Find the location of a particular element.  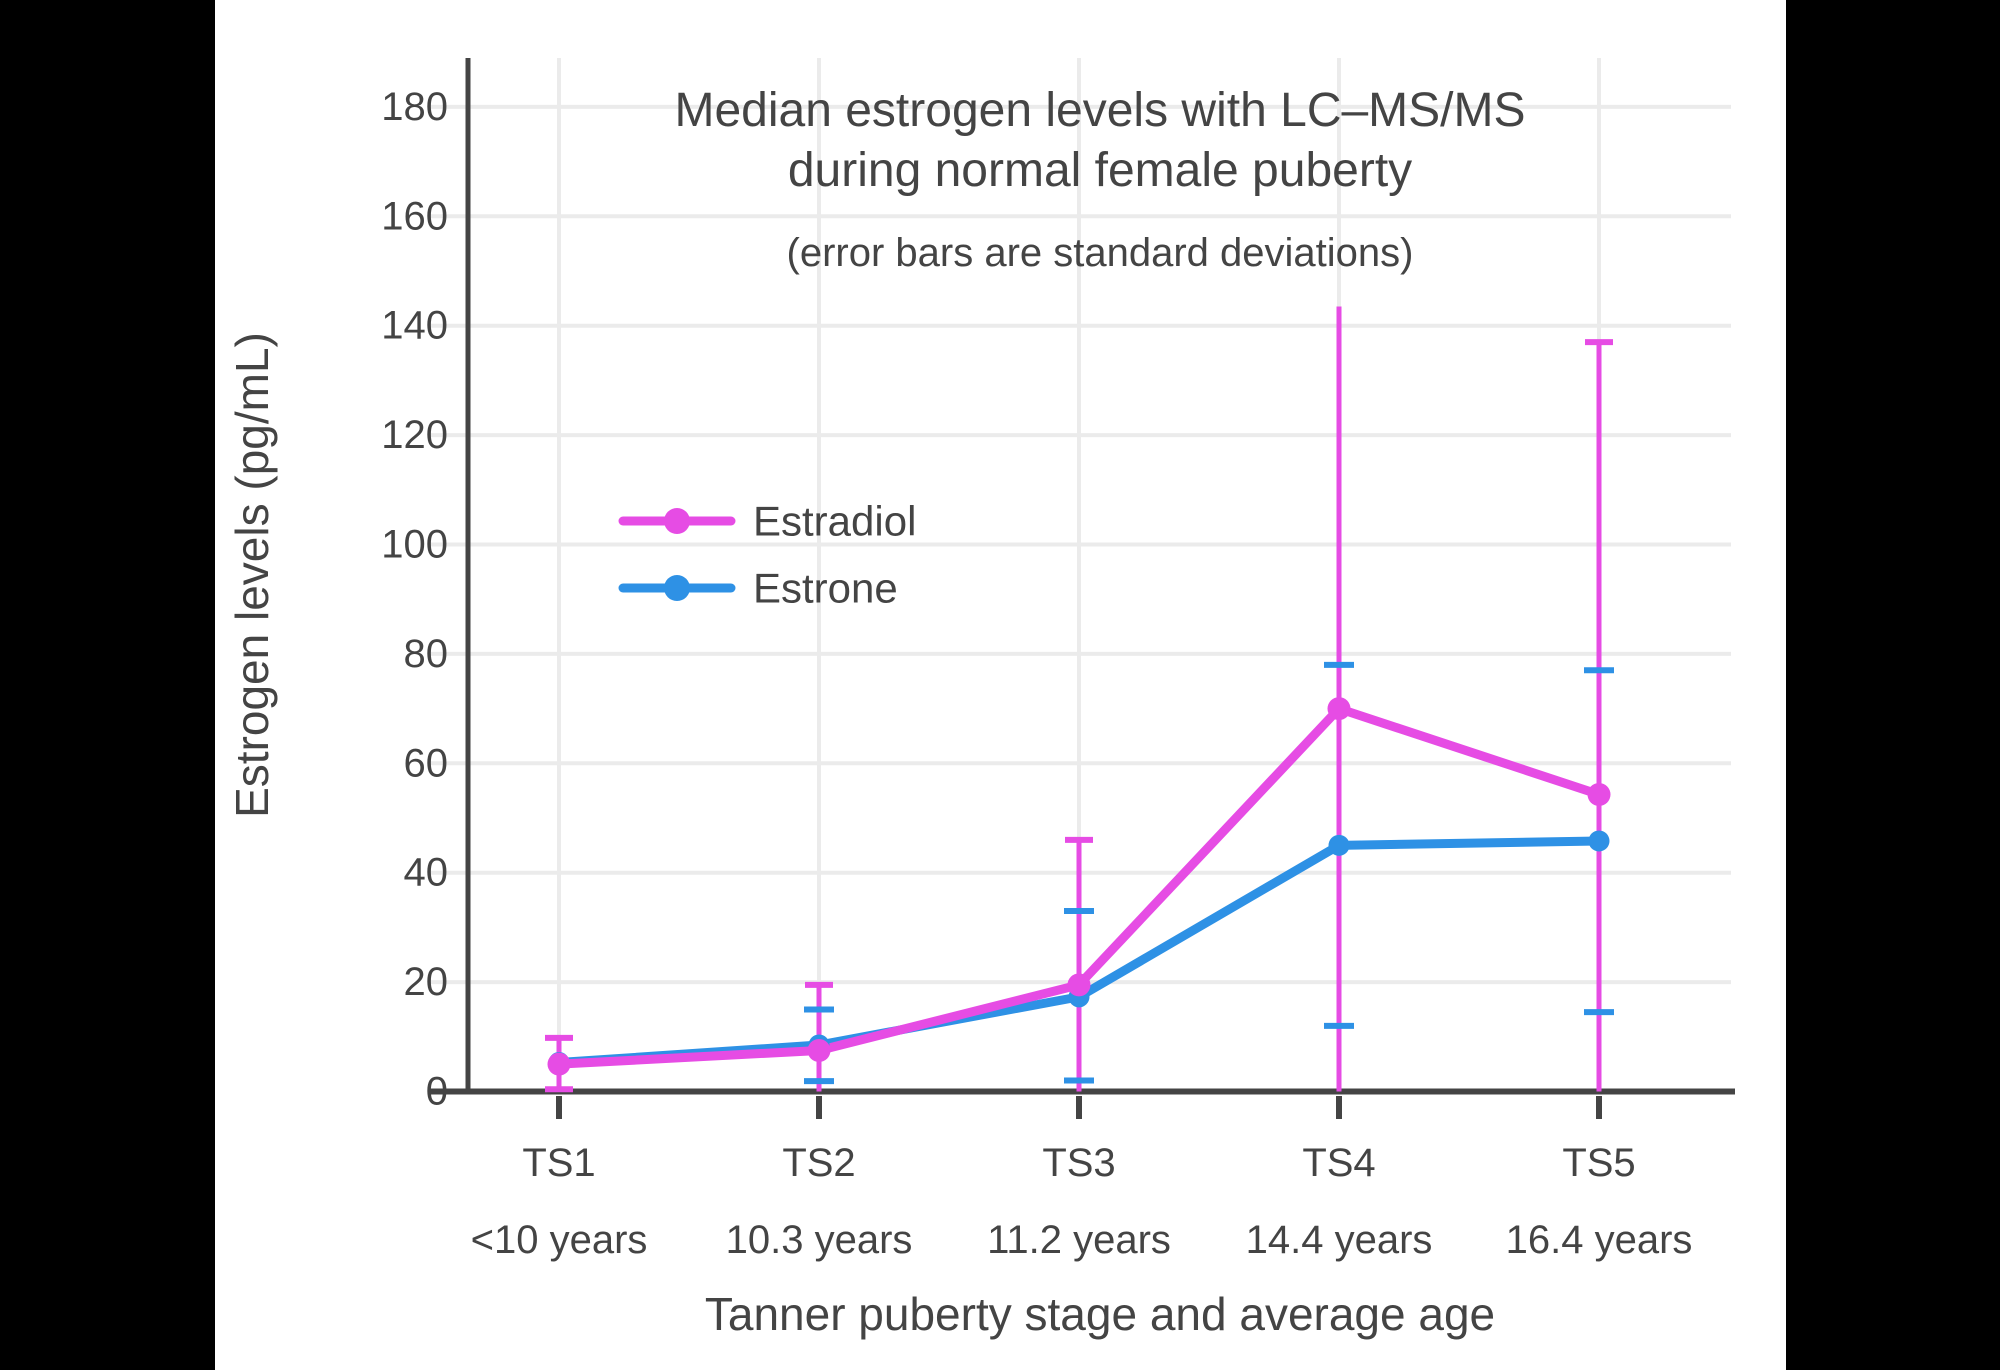

y-tick-label: 20 is located at coordinates (426, 982).